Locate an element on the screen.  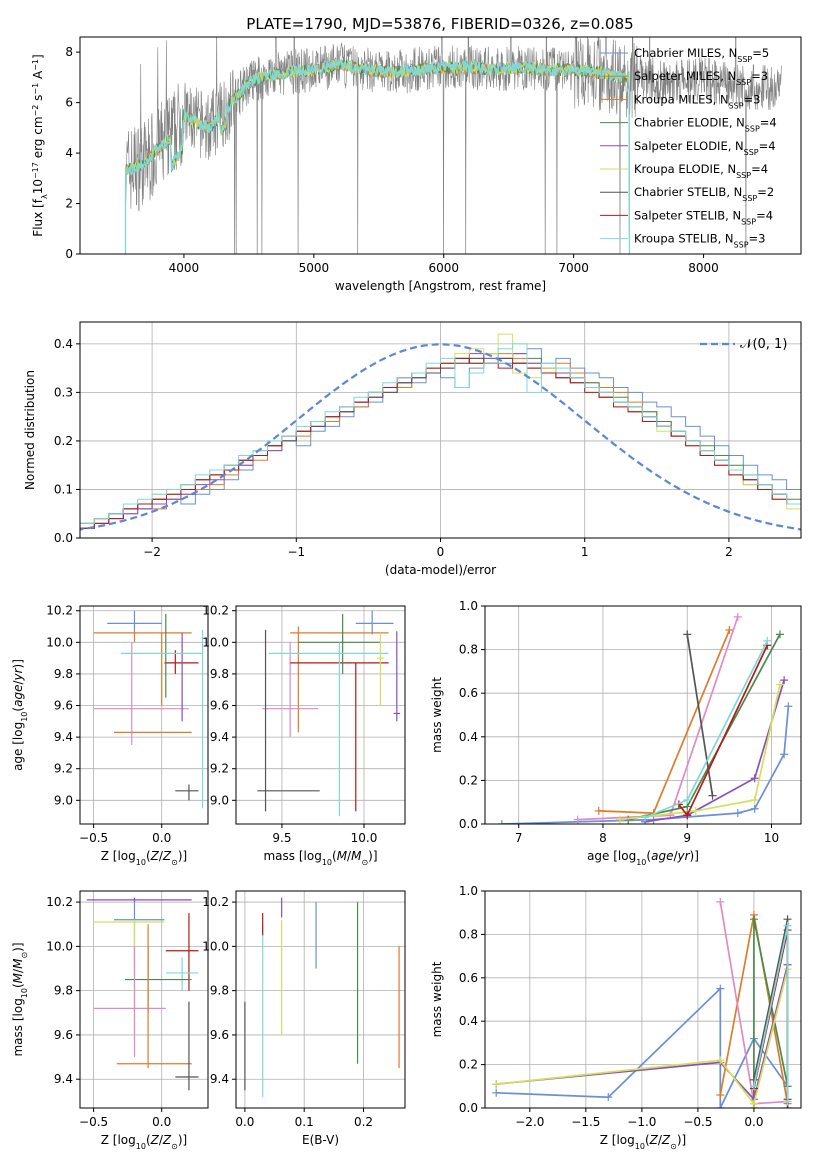
x-axis-label: E(B-V) is located at coordinates (320, 1140).